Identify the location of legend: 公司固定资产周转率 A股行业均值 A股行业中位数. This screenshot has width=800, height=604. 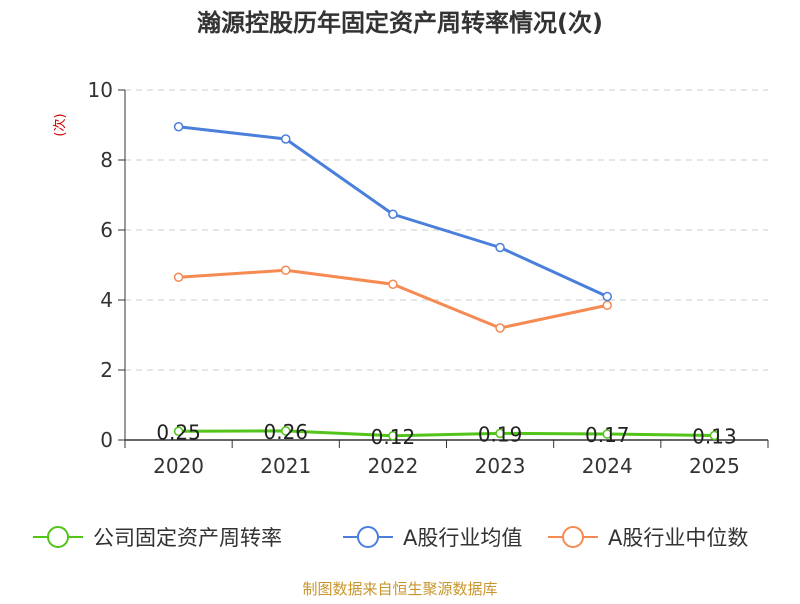
(390, 538).